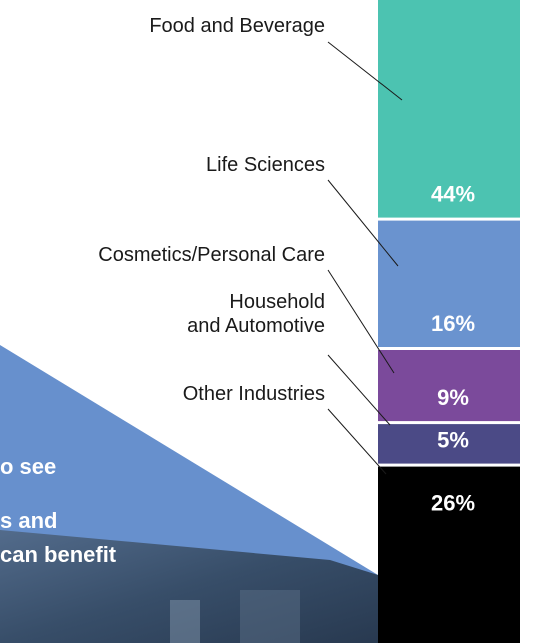 This screenshot has width=541, height=643. What do you see at coordinates (253, 394) in the screenshot?
I see `category-label: Other Industries` at bounding box center [253, 394].